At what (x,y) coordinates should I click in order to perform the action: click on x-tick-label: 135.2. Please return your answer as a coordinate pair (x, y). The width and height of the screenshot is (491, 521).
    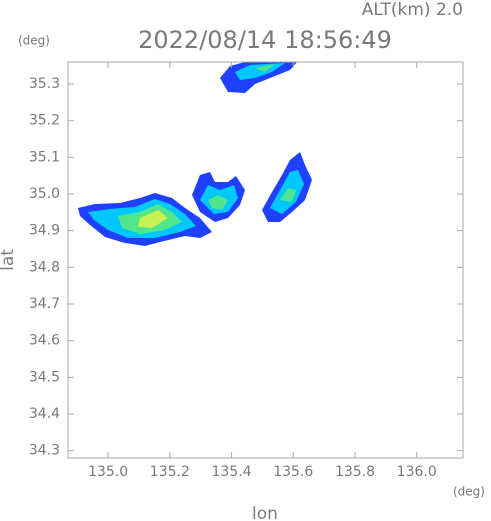
    Looking at the image, I should click on (170, 472).